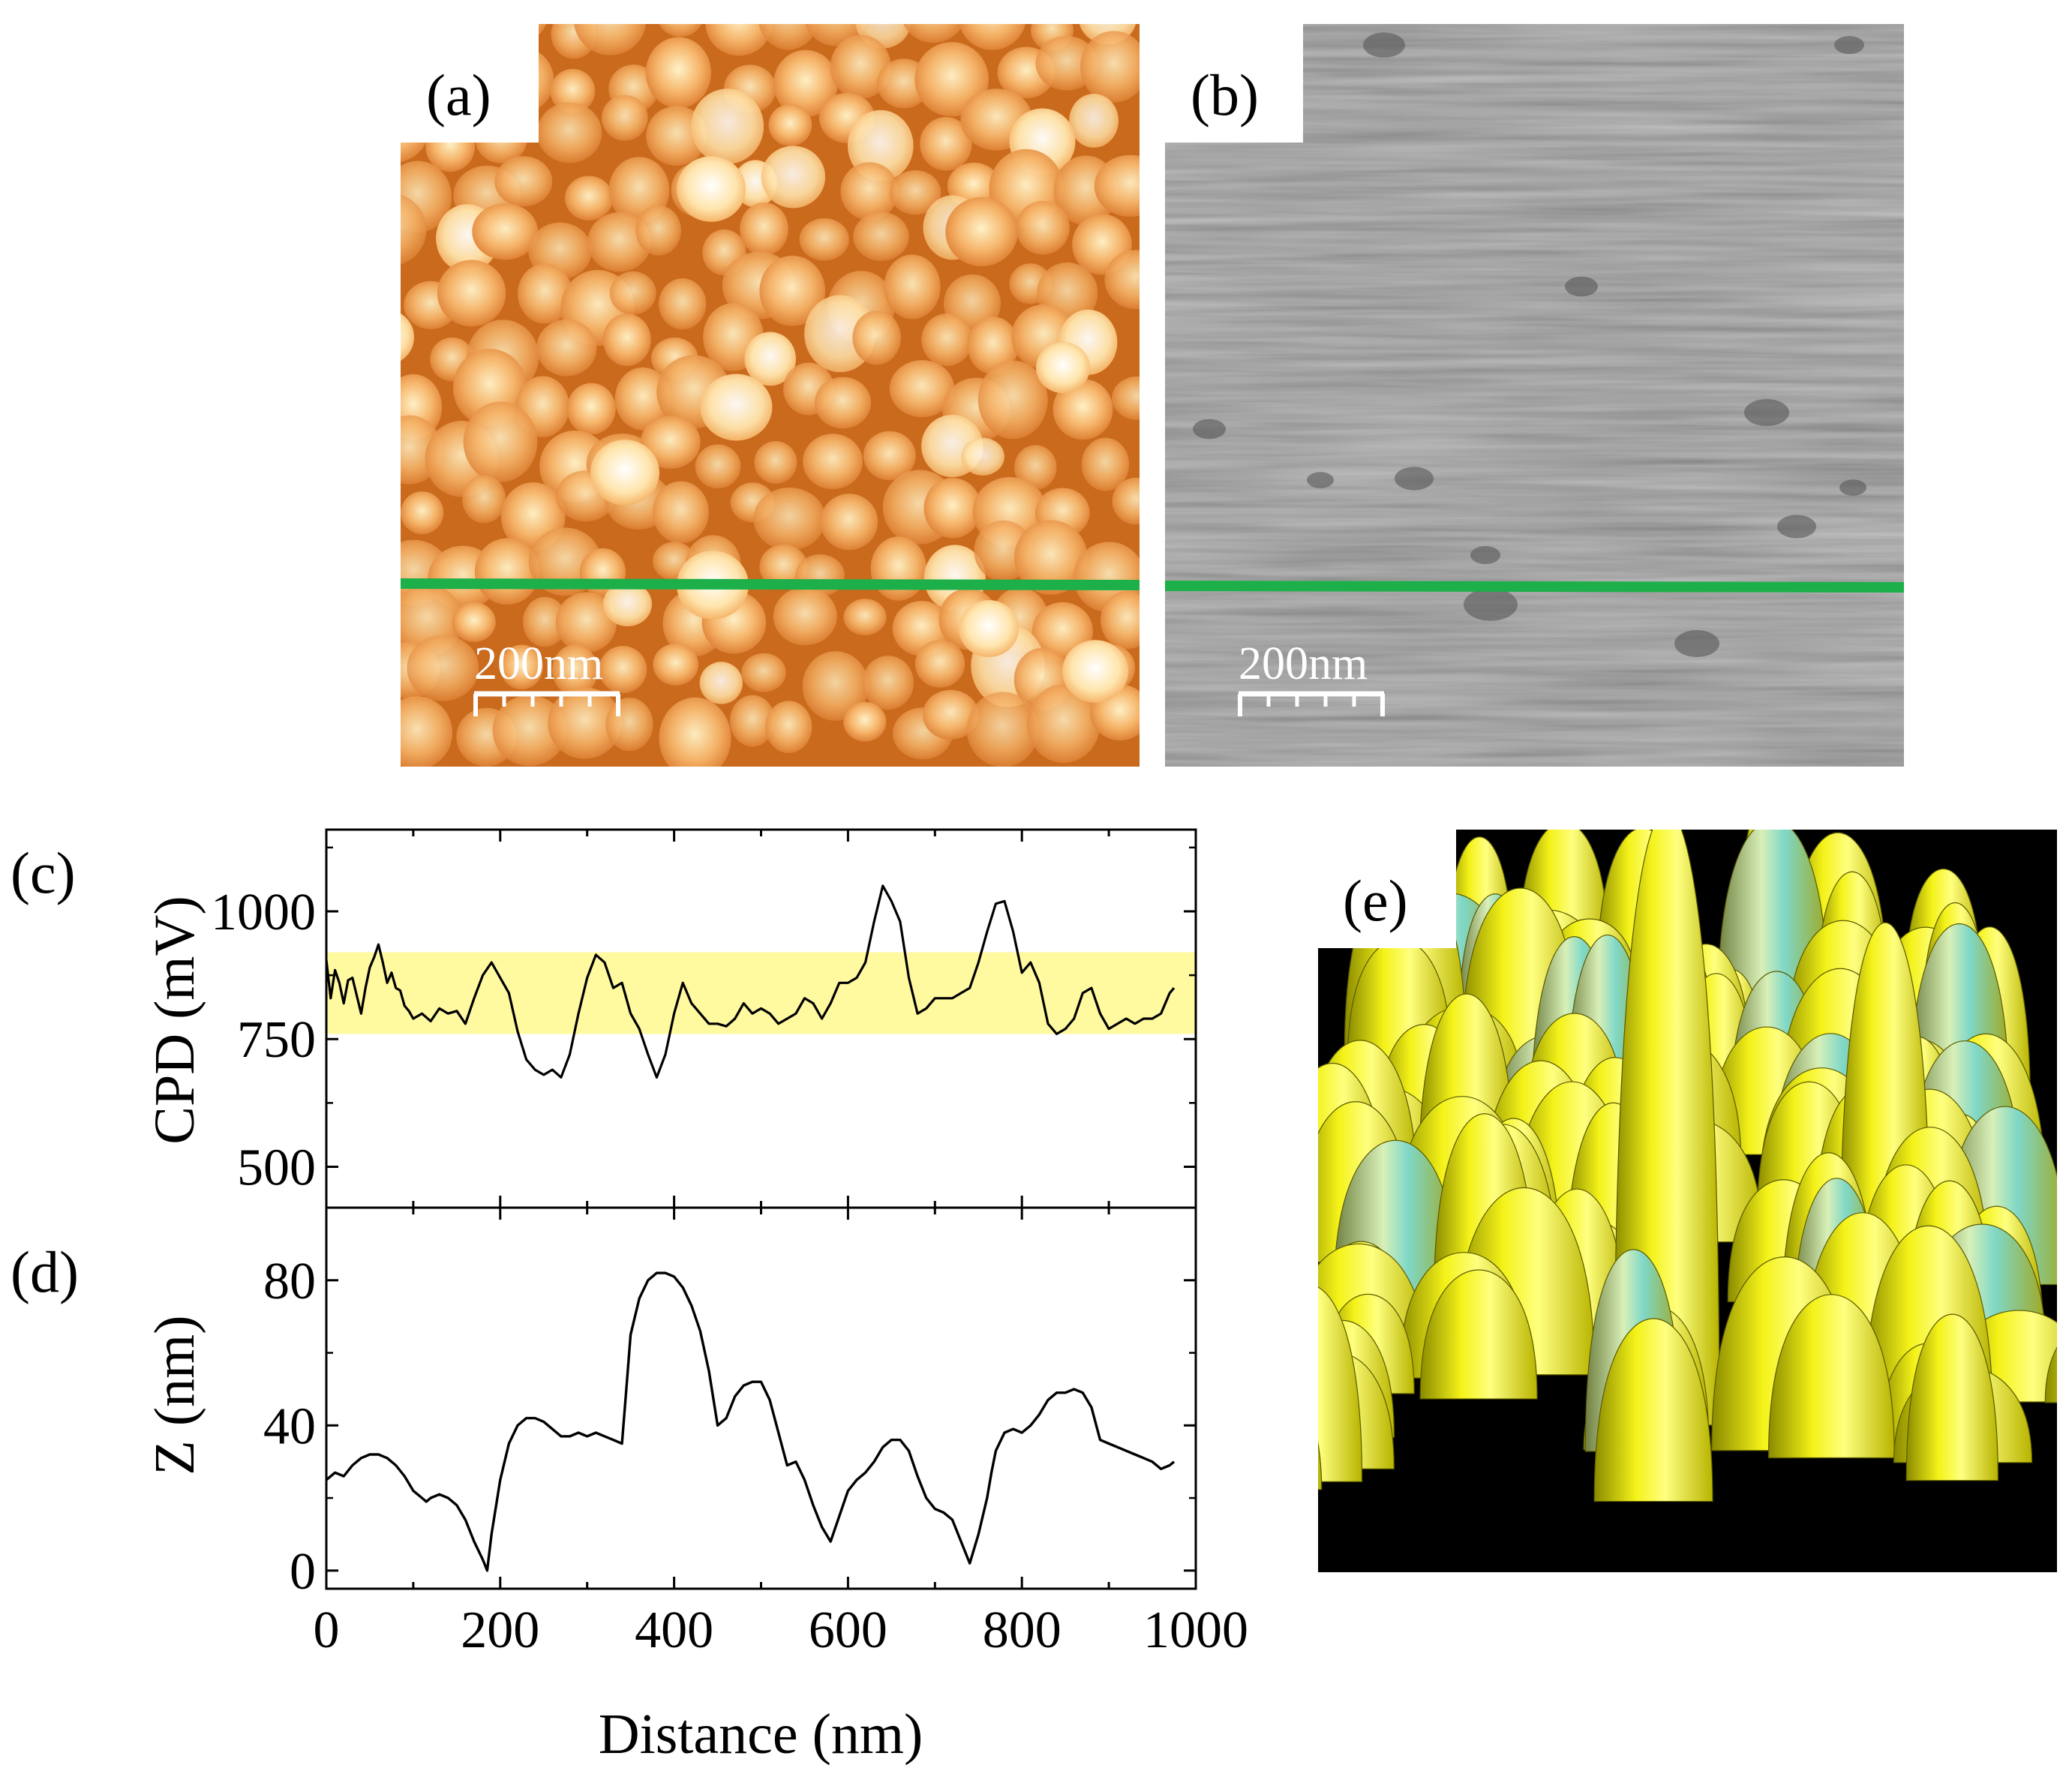  I want to click on z-plot-frame, so click(761, 1398).